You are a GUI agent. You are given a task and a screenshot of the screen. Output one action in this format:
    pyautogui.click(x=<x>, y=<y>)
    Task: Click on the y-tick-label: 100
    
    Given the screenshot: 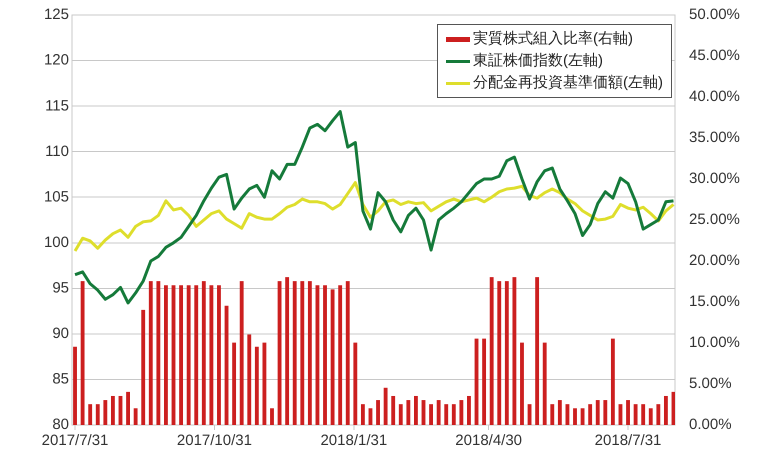 What is the action you would take?
    pyautogui.click(x=56, y=242)
    